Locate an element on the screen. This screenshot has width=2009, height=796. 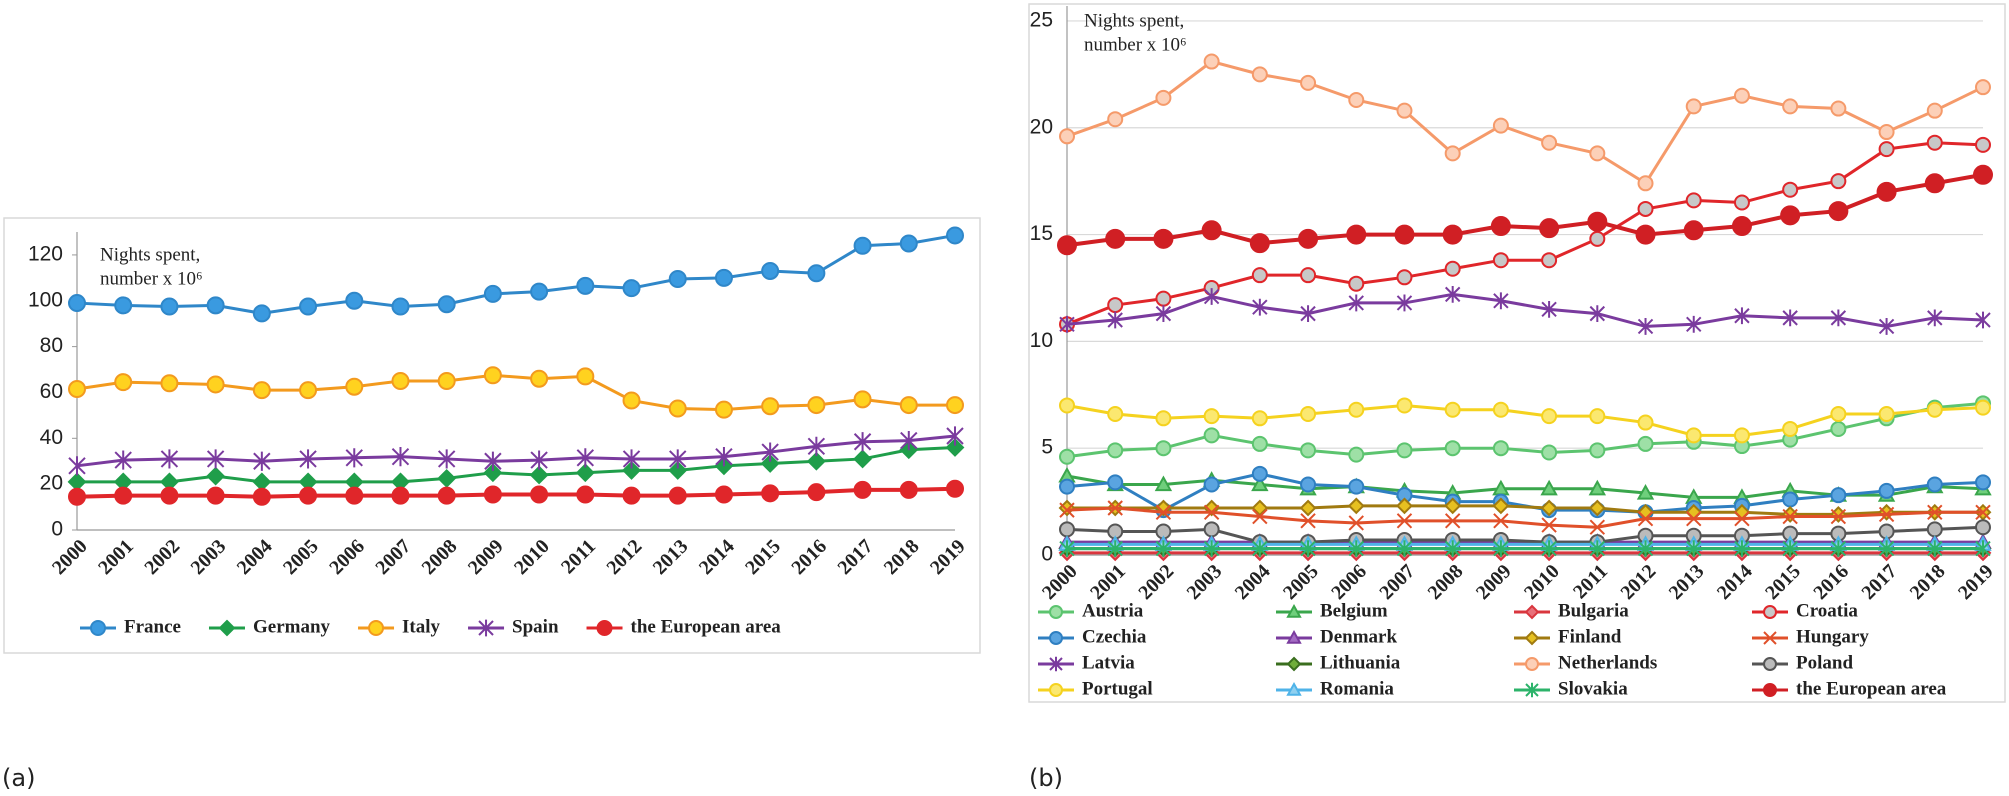
legend-label: Czechia is located at coordinates (1114, 636).